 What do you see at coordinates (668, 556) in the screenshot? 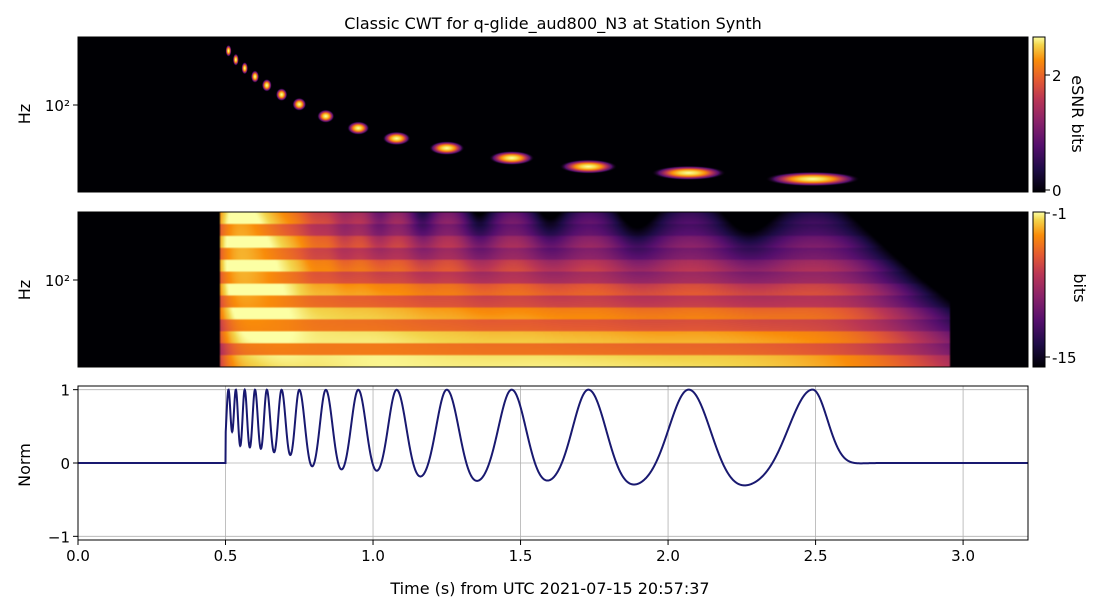
I see `waveform-xtick-label: 2.0` at bounding box center [668, 556].